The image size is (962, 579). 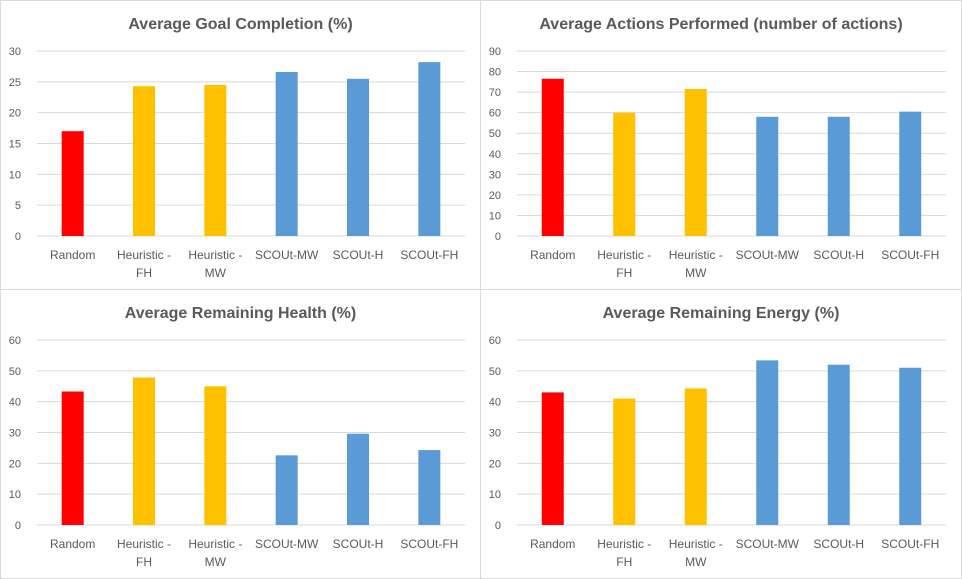 What do you see at coordinates (495, 73) in the screenshot?
I see `y-tick-label: 80` at bounding box center [495, 73].